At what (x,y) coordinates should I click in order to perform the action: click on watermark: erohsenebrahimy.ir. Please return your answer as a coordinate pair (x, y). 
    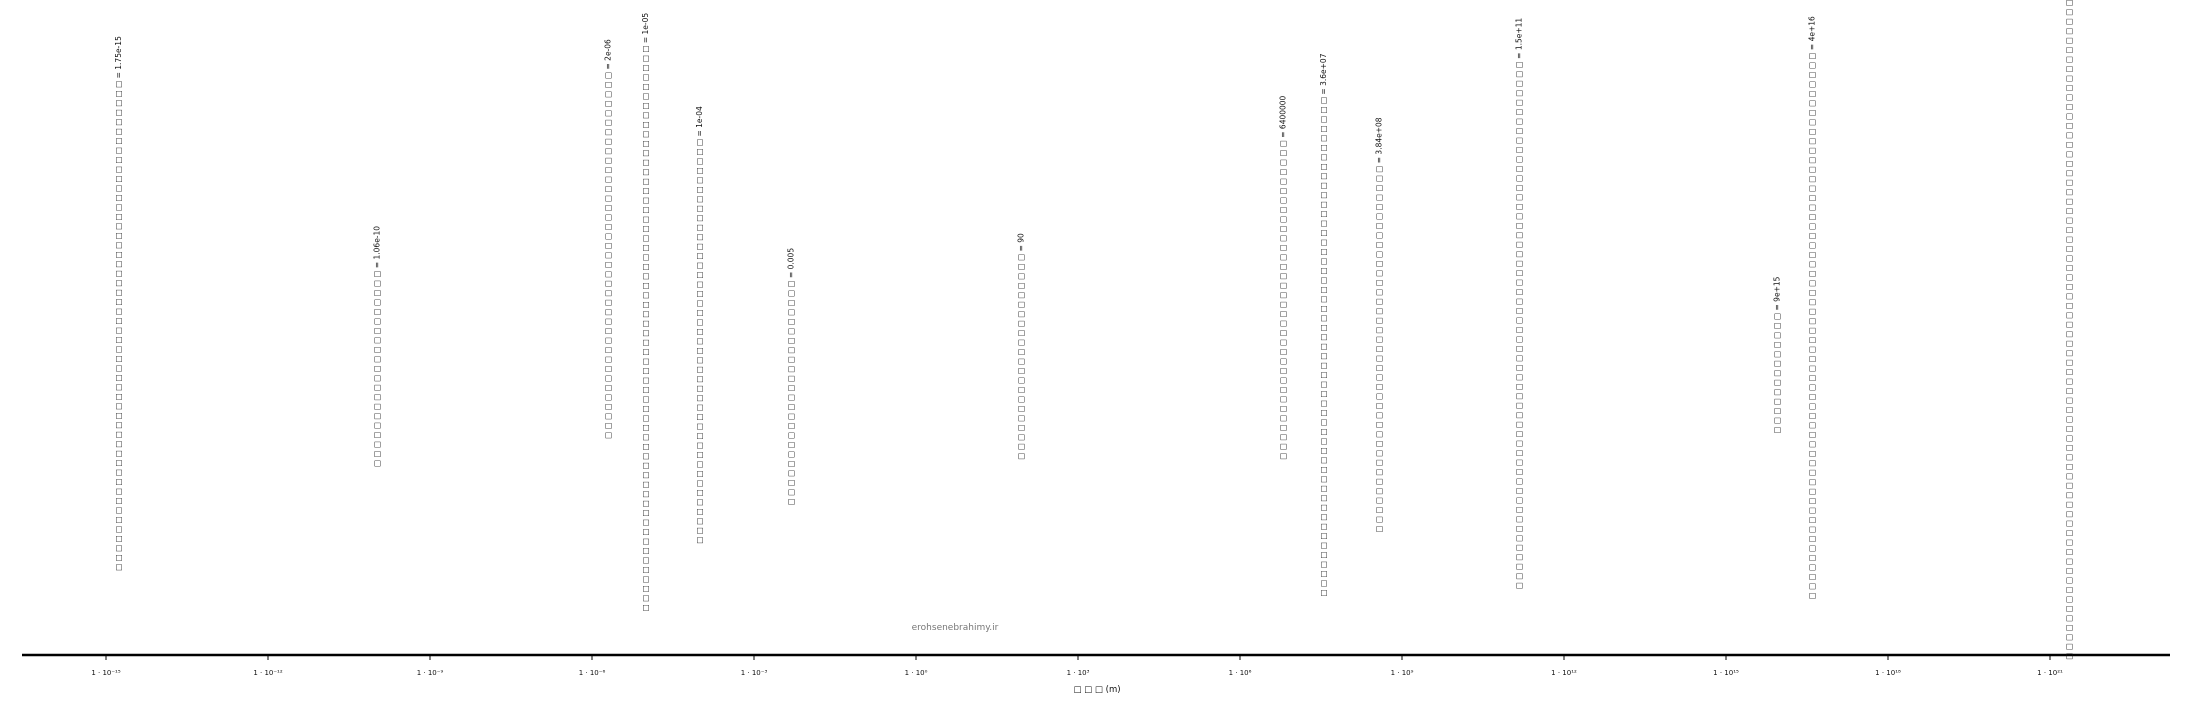
    Looking at the image, I should click on (955, 628).